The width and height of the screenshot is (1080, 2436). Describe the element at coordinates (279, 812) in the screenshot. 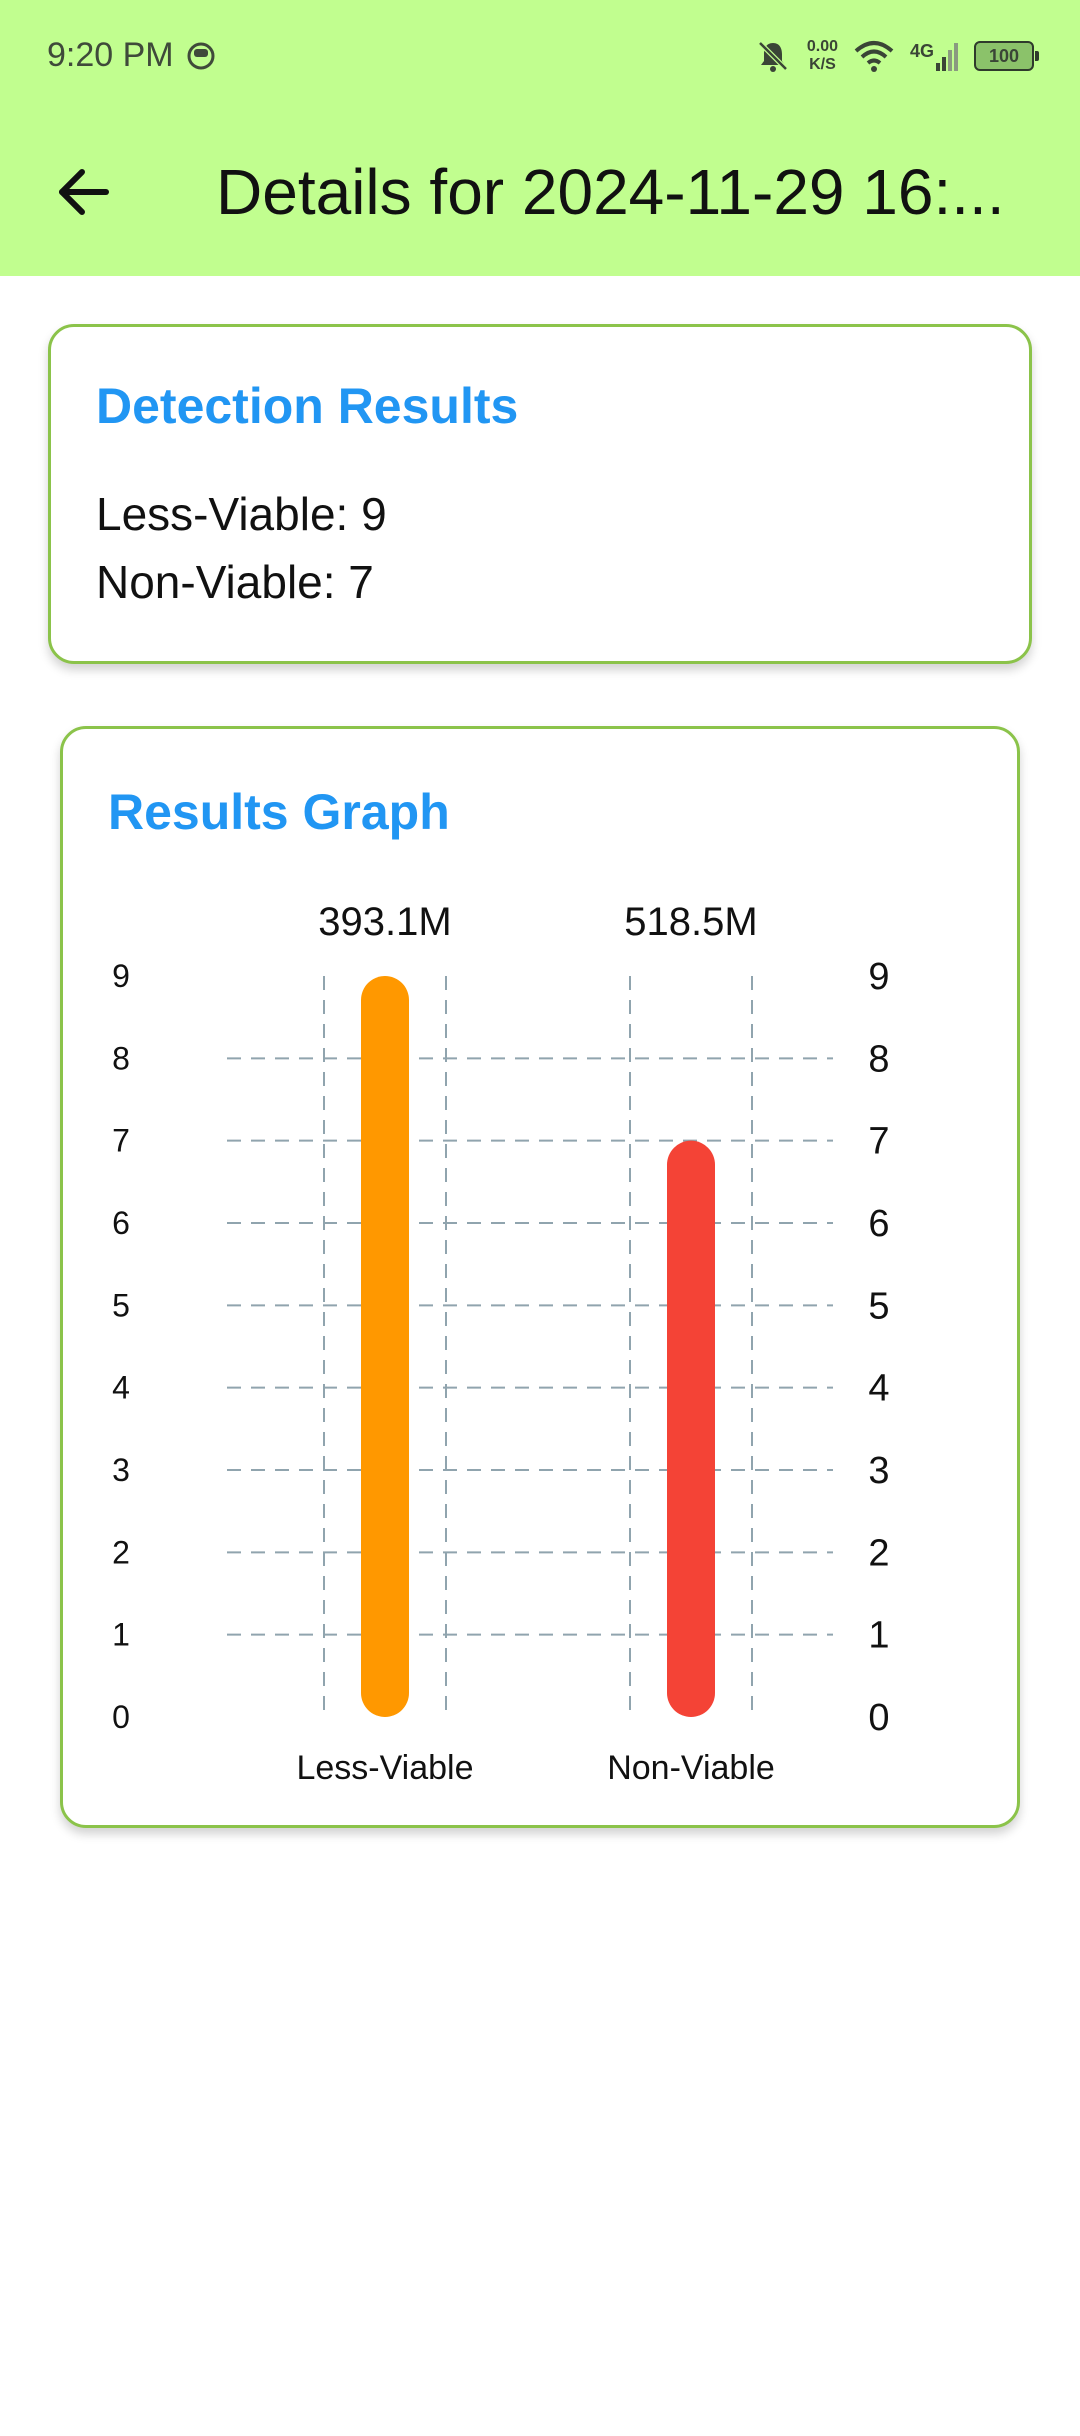

I see `results-graph-title: Results Graph` at that location.